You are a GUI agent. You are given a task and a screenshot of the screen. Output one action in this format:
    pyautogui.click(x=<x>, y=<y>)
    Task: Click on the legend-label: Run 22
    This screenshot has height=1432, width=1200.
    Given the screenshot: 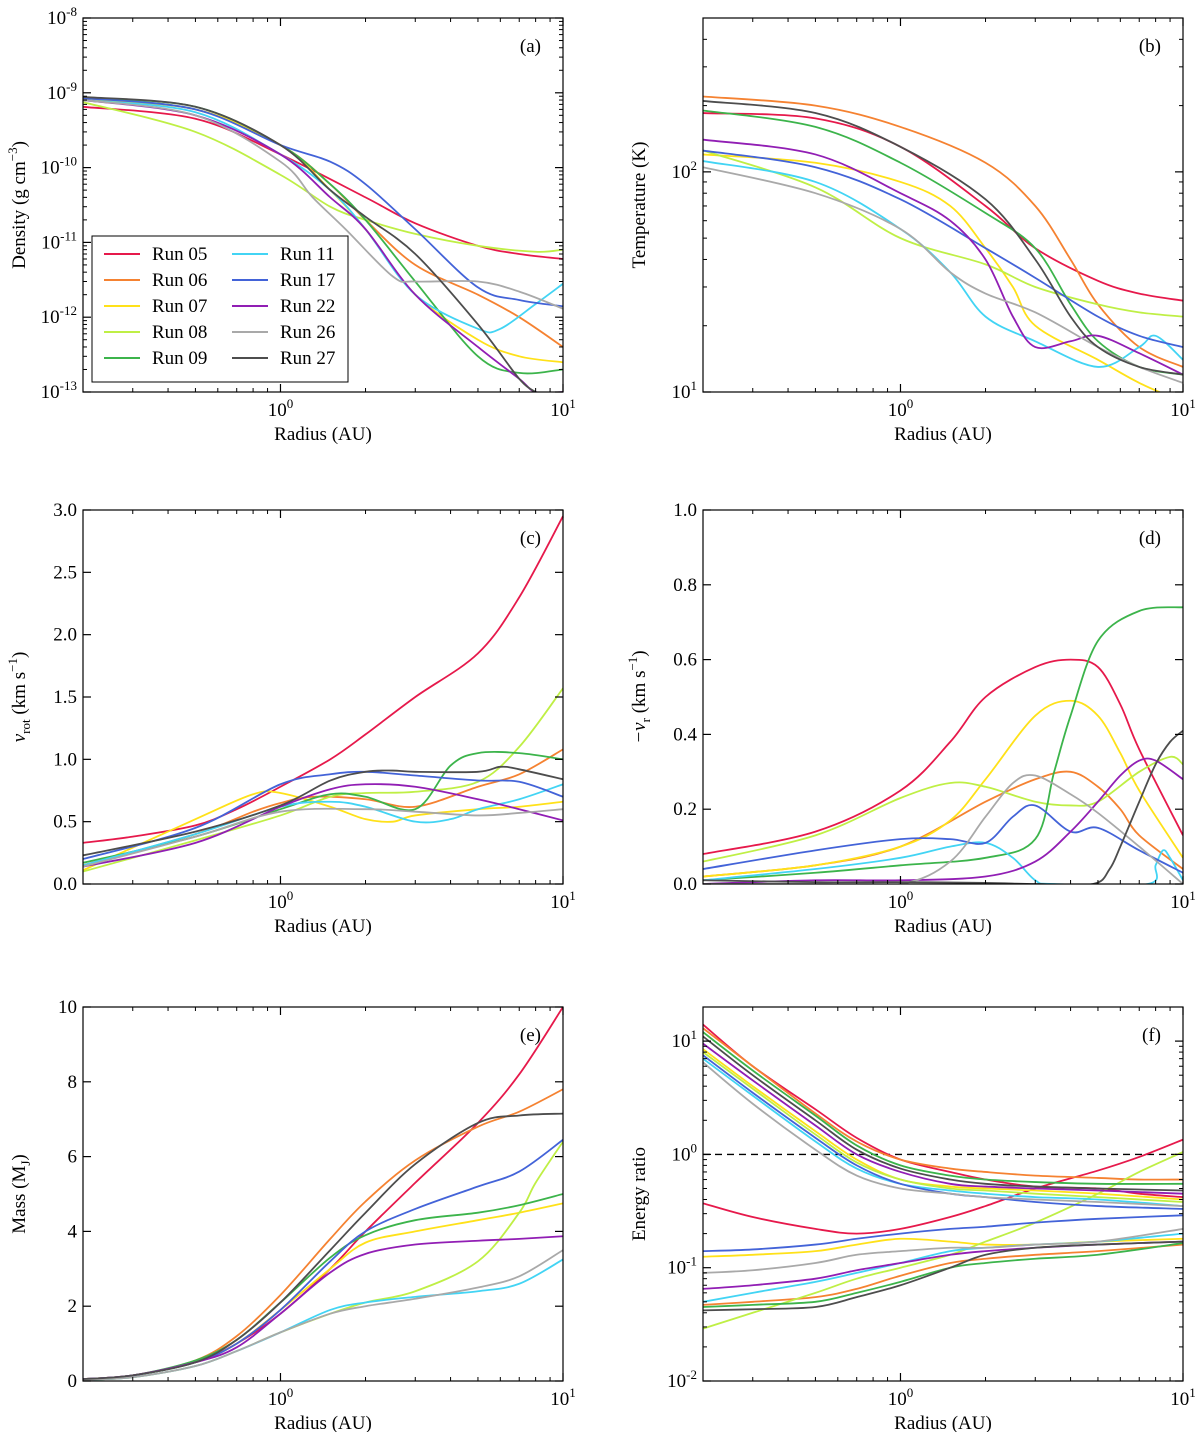 What is the action you would take?
    pyautogui.click(x=307, y=306)
    